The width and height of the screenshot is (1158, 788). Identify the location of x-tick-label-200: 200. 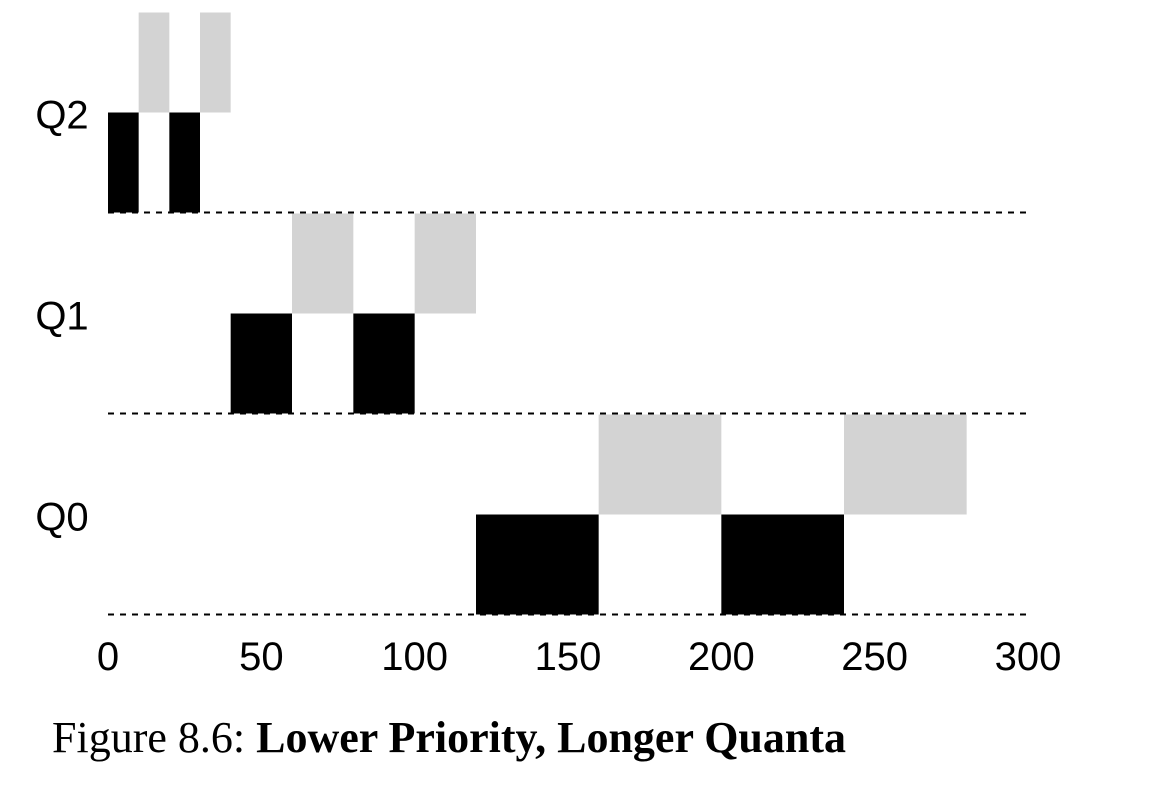
(721, 657).